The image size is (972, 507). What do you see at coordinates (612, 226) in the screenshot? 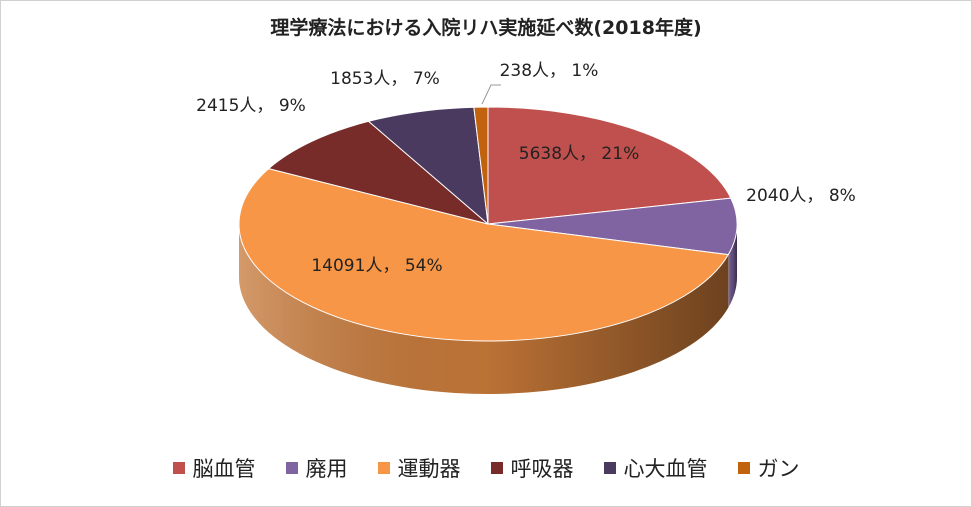
I see `slice-2-廃用` at bounding box center [612, 226].